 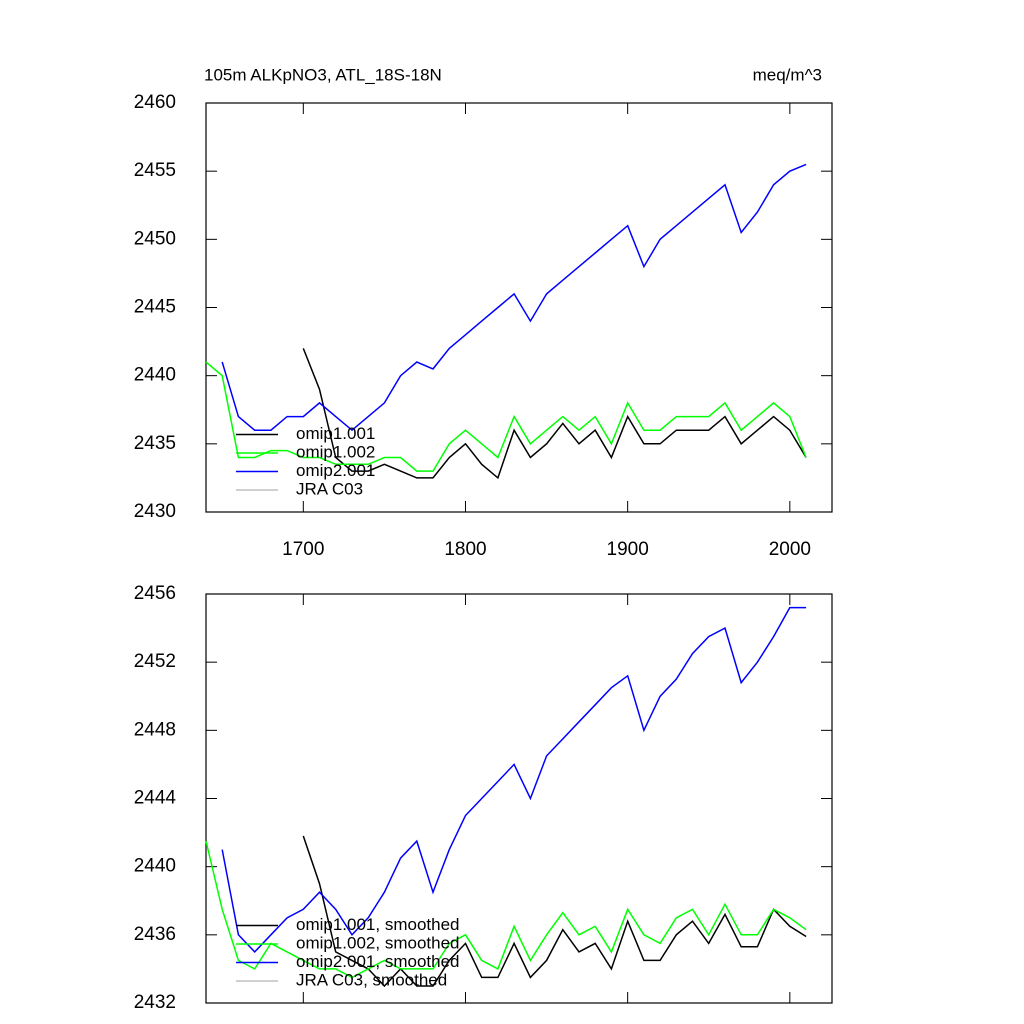 I want to click on units-label: meq/m^3, so click(x=787, y=74).